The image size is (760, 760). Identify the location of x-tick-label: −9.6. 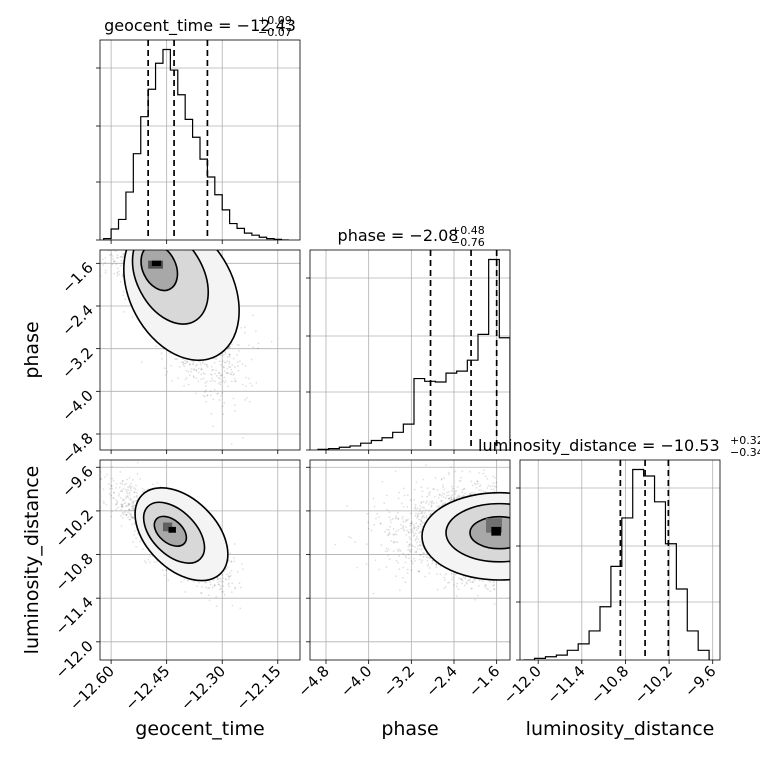
(700, 681).